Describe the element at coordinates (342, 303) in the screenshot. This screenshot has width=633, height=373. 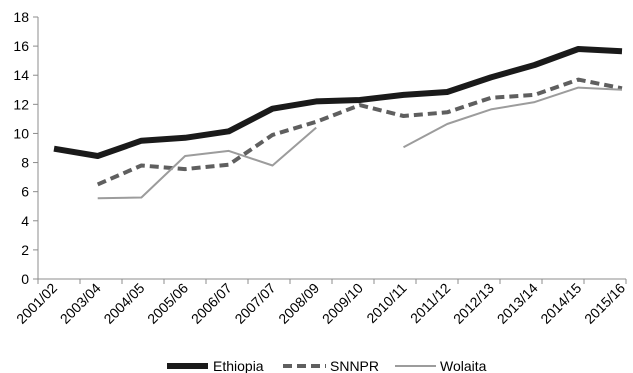
I see `x-tick-label: 2009/10` at that location.